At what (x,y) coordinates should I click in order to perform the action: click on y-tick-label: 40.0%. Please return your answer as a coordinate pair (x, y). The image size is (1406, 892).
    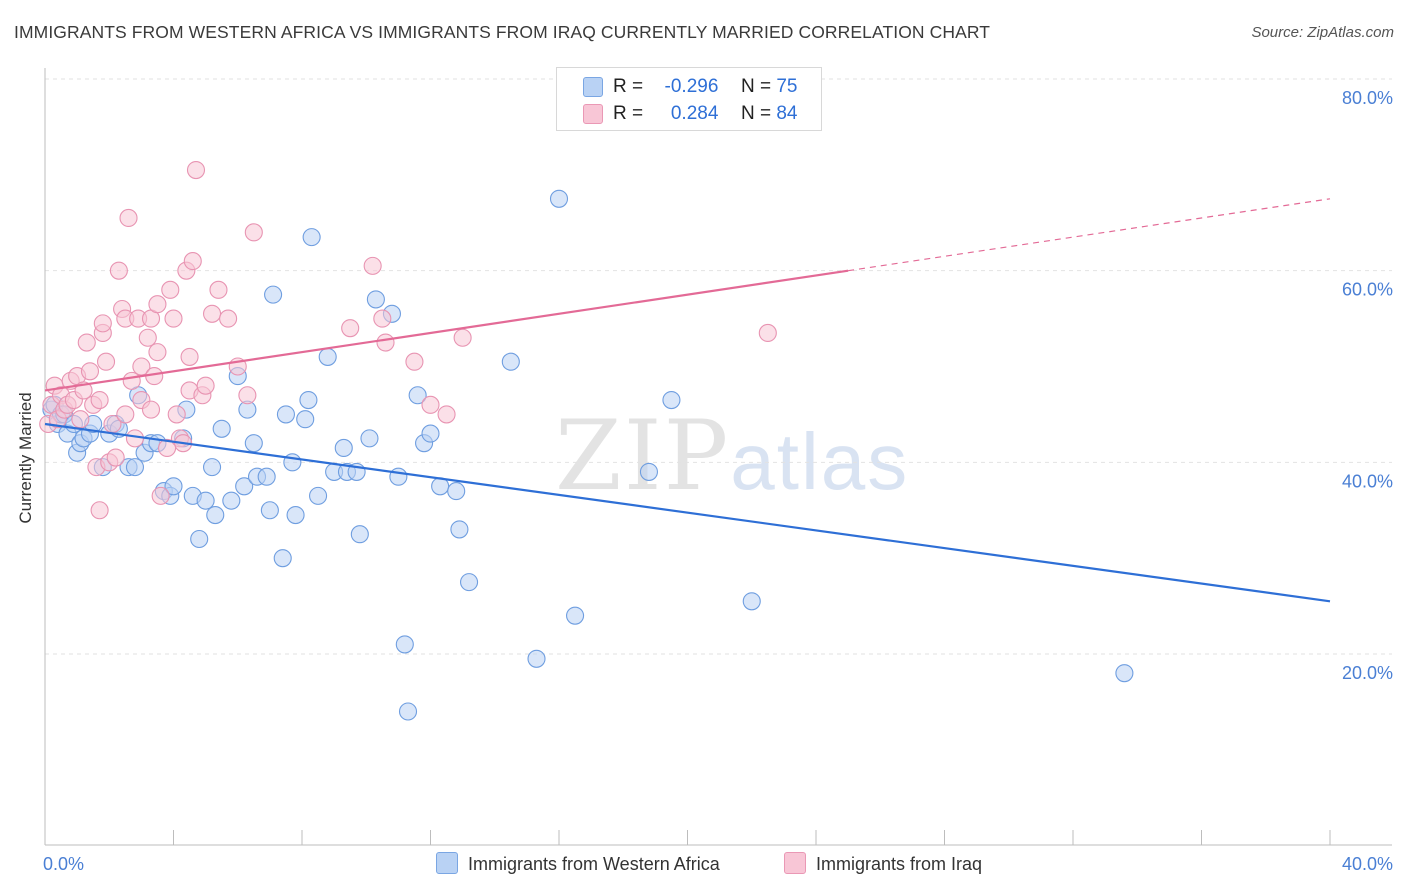
    Looking at the image, I should click on (1367, 481).